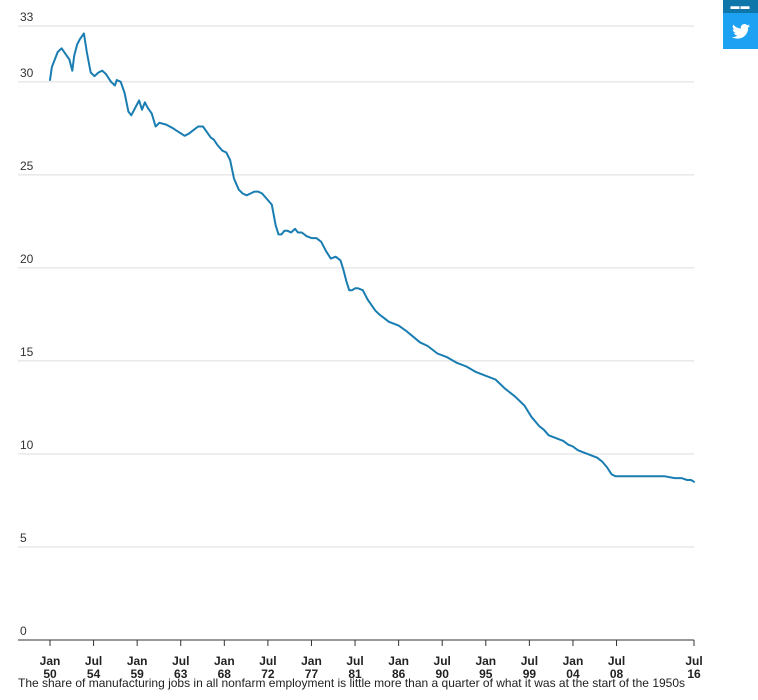 The height and width of the screenshot is (700, 758). I want to click on y-tick-label: 0, so click(23, 631).